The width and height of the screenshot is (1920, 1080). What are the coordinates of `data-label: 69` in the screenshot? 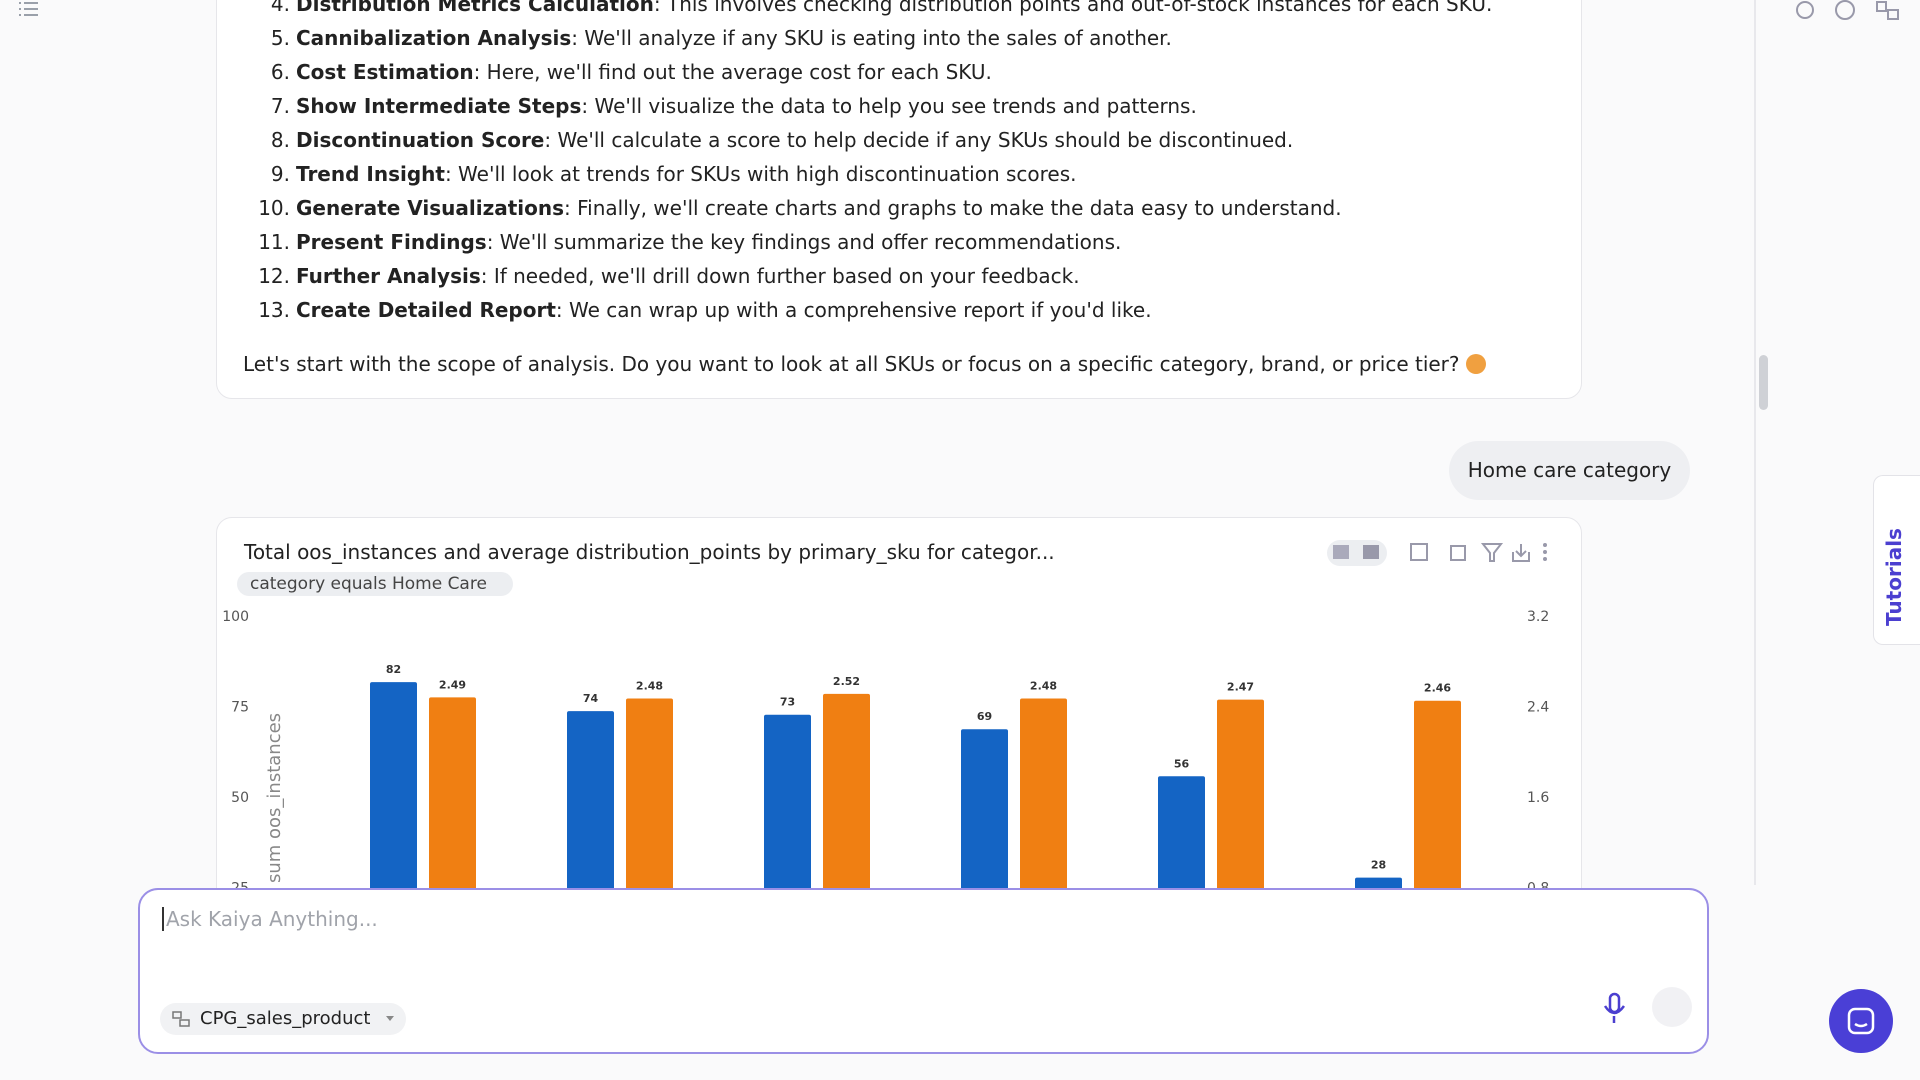 It's located at (984, 716).